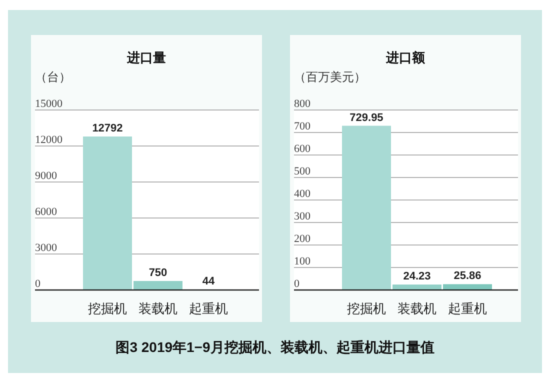 The width and height of the screenshot is (550, 385). I want to click on data-label: 24.23, so click(417, 276).